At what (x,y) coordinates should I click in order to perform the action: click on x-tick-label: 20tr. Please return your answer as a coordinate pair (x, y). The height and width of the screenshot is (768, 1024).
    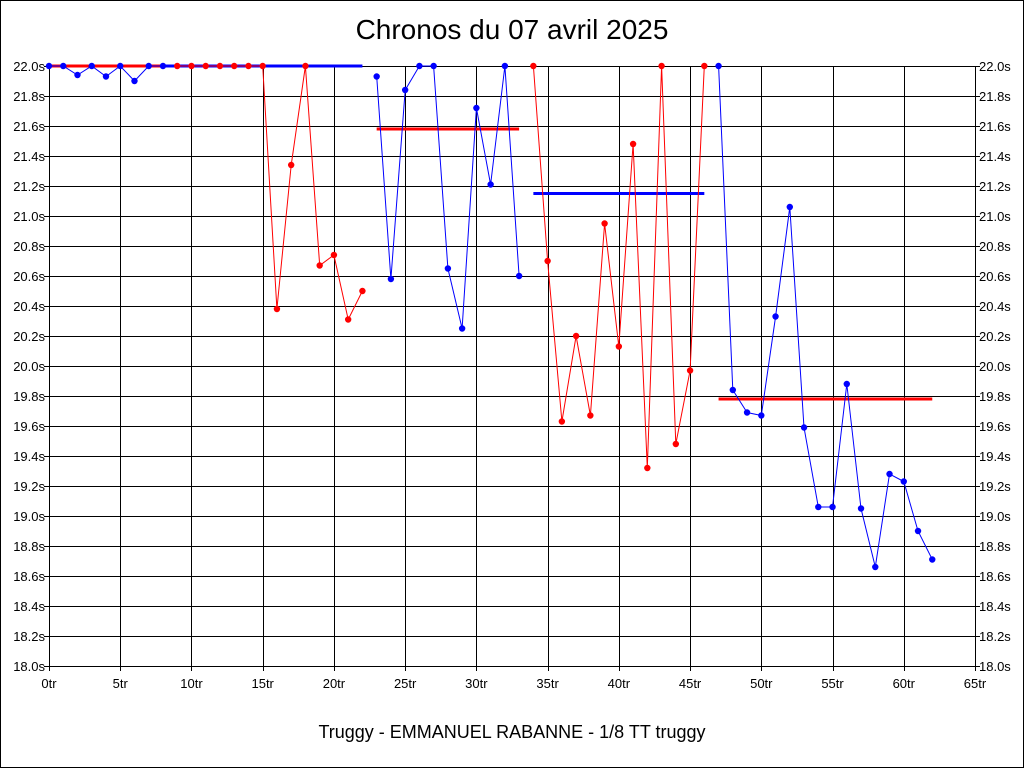
    Looking at the image, I should click on (334, 683).